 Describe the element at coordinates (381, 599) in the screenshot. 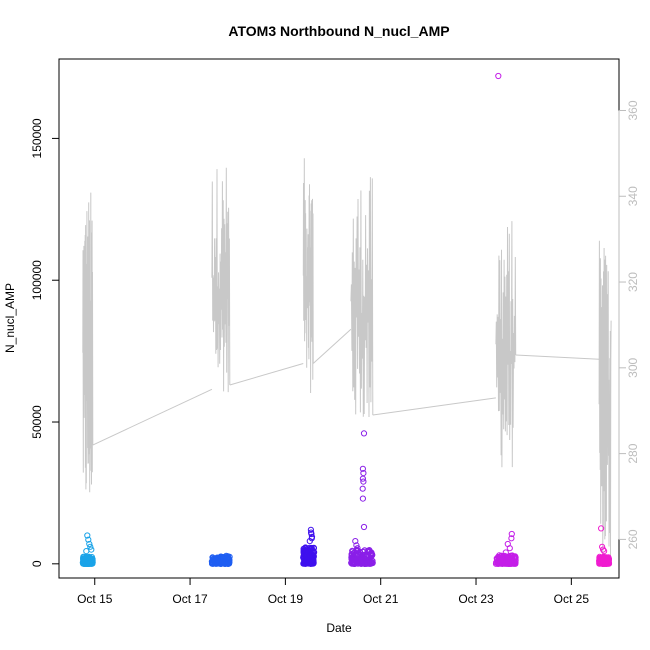

I see `x-tick-label: Oct 21` at that location.